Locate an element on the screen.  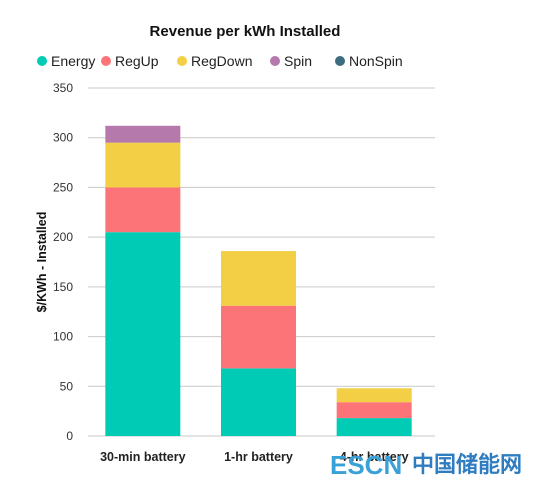
y-tick-label: 200 is located at coordinates (63, 237).